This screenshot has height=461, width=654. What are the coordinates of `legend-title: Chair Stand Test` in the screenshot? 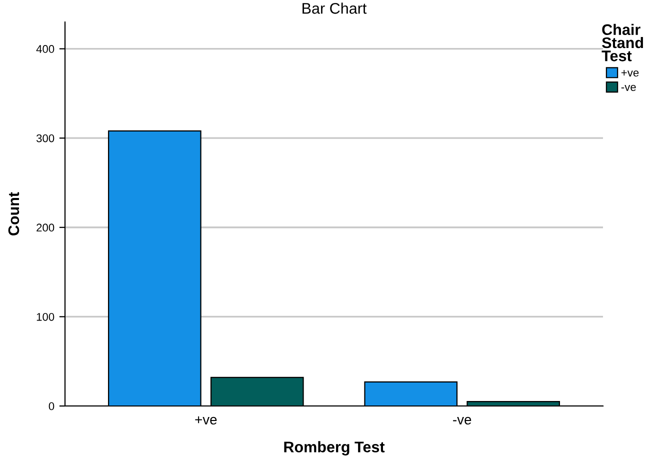 It's located at (622, 43).